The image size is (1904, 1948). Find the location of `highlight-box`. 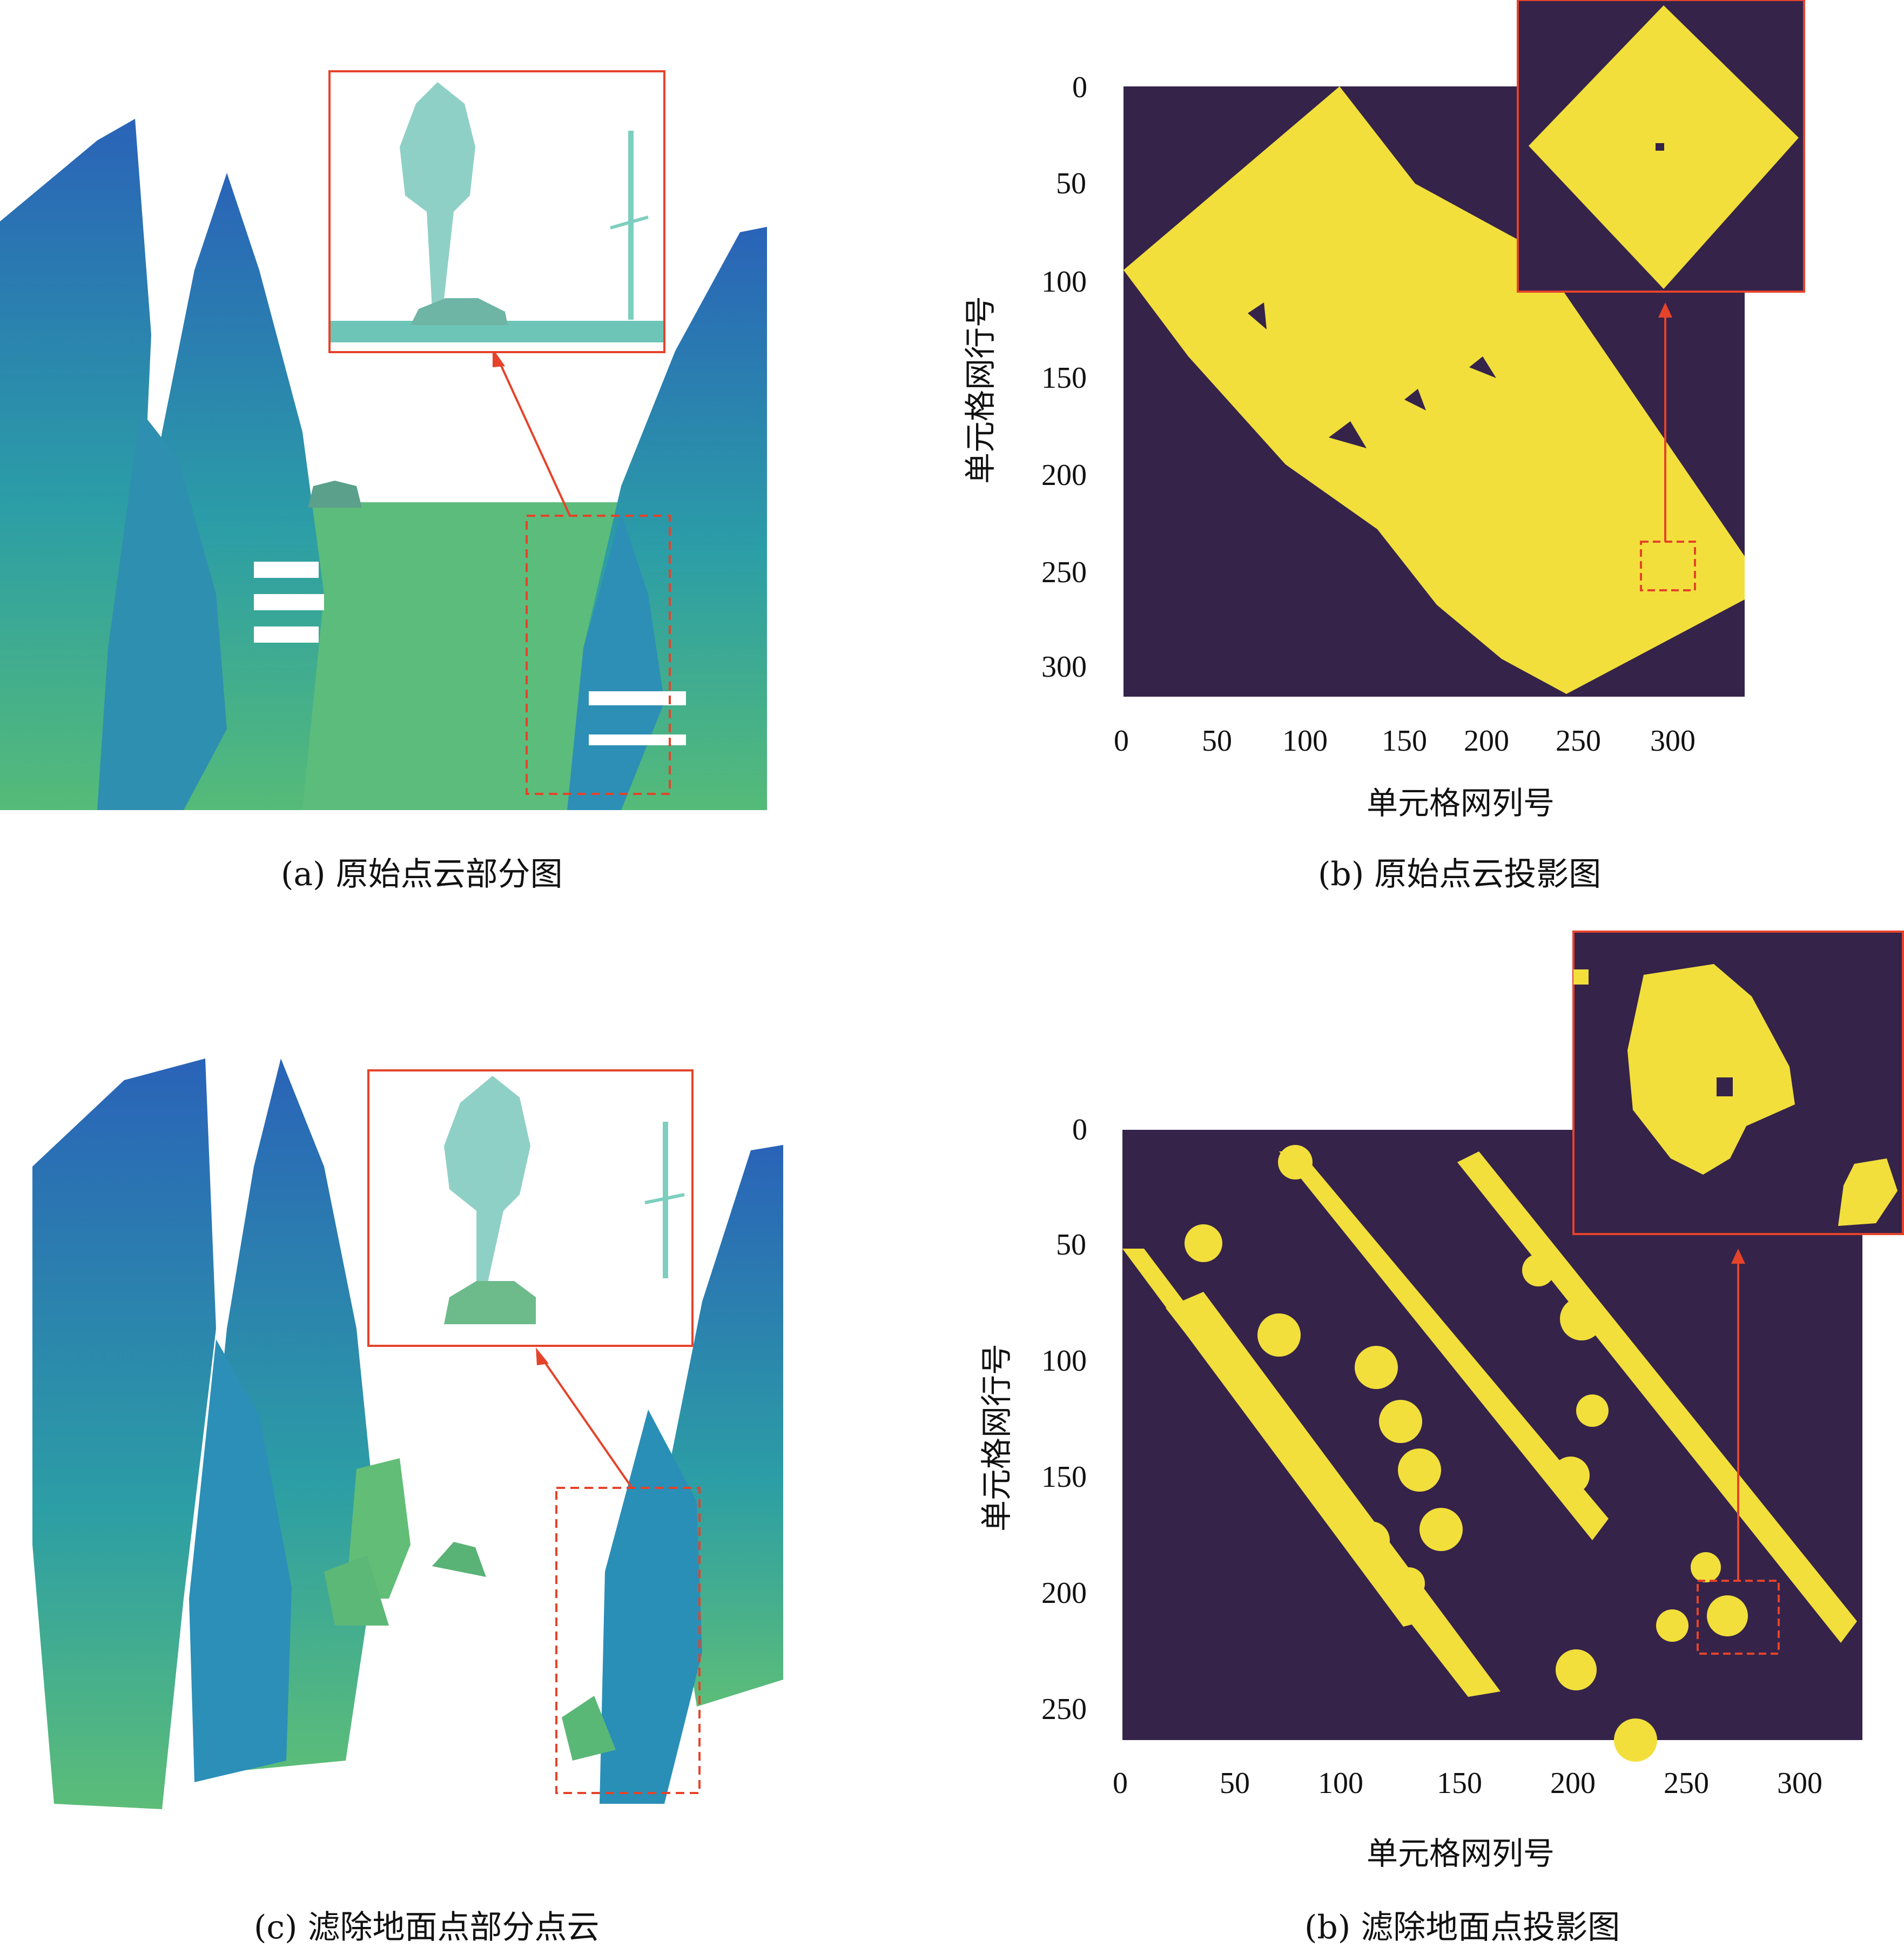

highlight-box is located at coordinates (599, 655).